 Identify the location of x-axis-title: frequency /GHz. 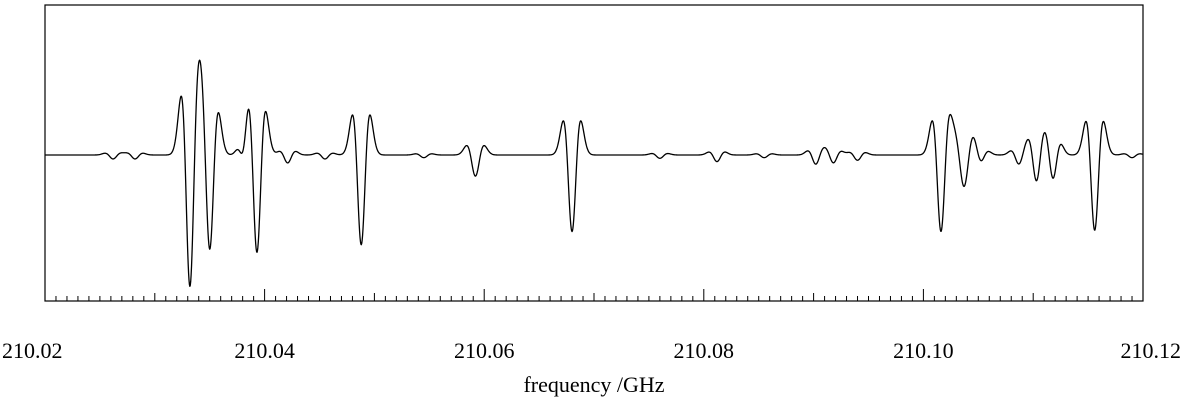
(593, 384).